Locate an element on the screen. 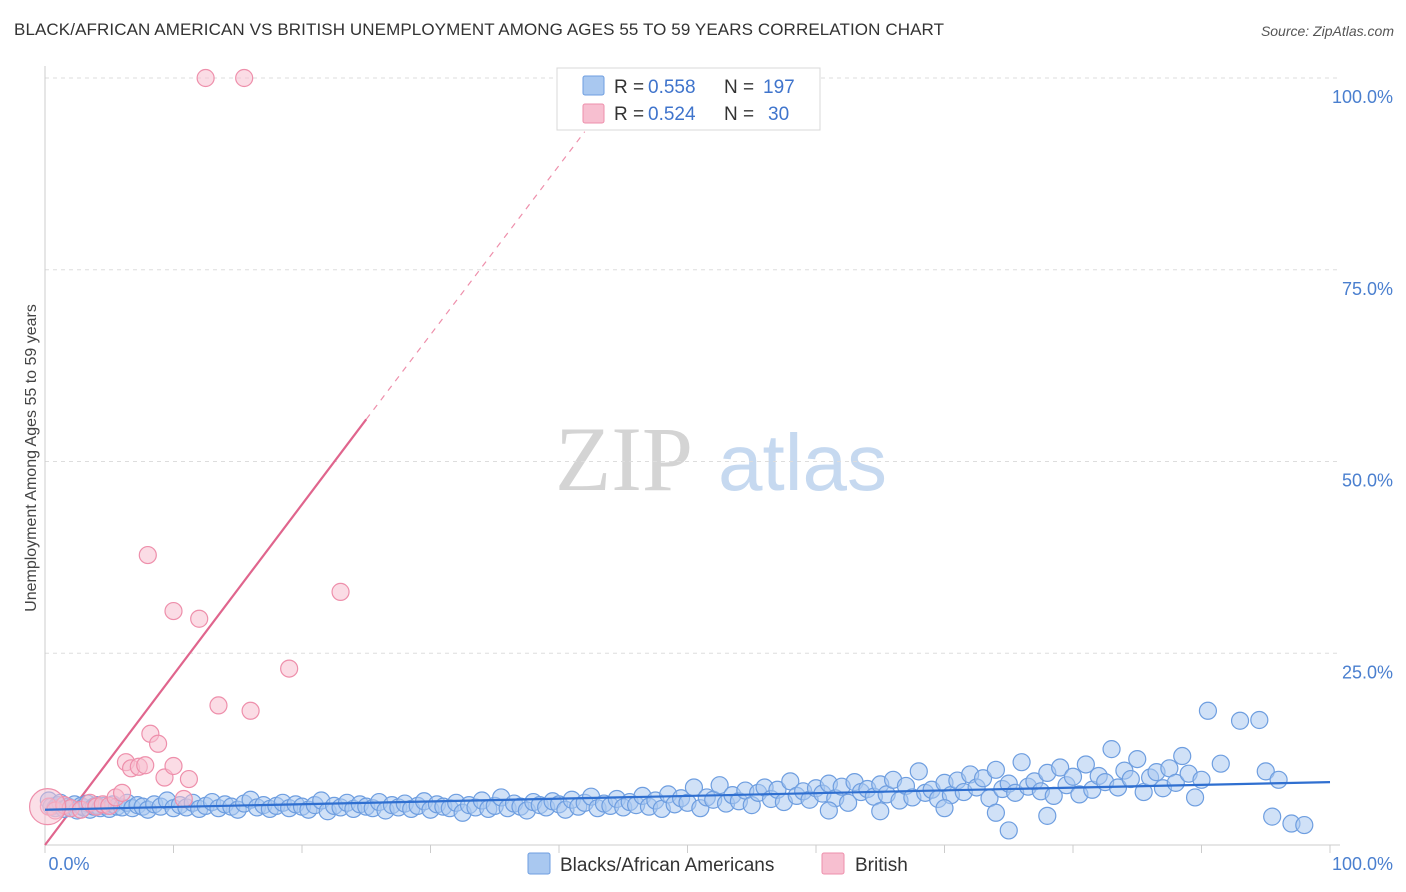 This screenshot has width=1406, height=892. legend-n-value-blacks: 197 is located at coordinates (779, 87).